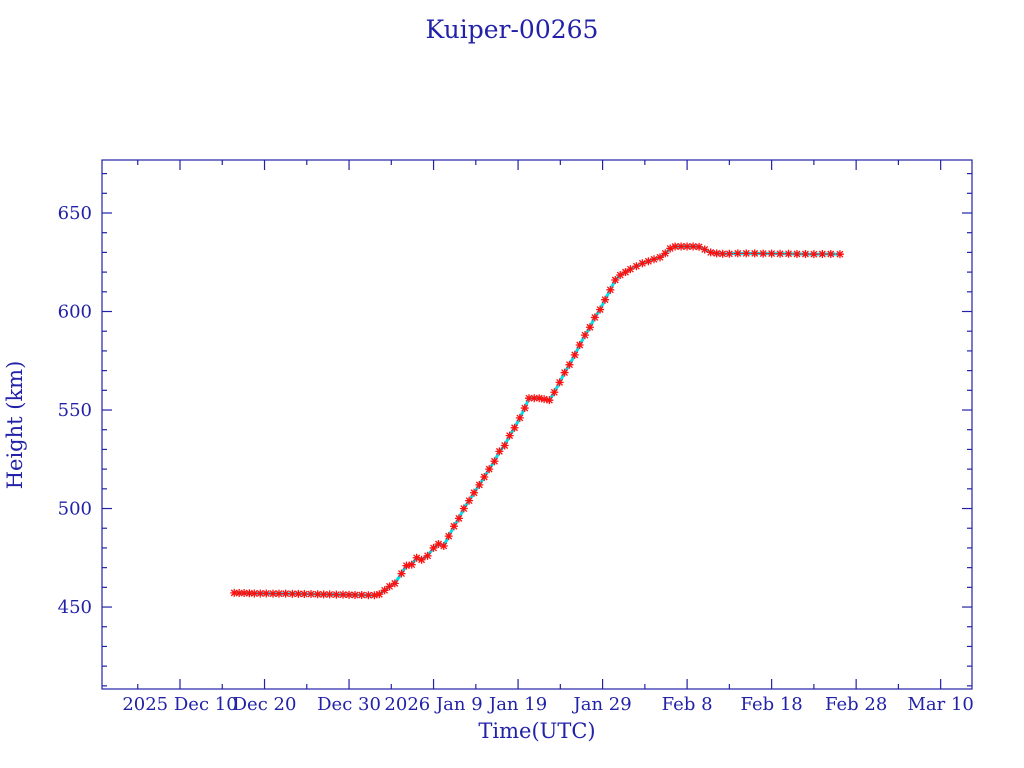 This screenshot has width=1024, height=768. What do you see at coordinates (512, 29) in the screenshot?
I see `chart-title: Kuiper-00265` at bounding box center [512, 29].